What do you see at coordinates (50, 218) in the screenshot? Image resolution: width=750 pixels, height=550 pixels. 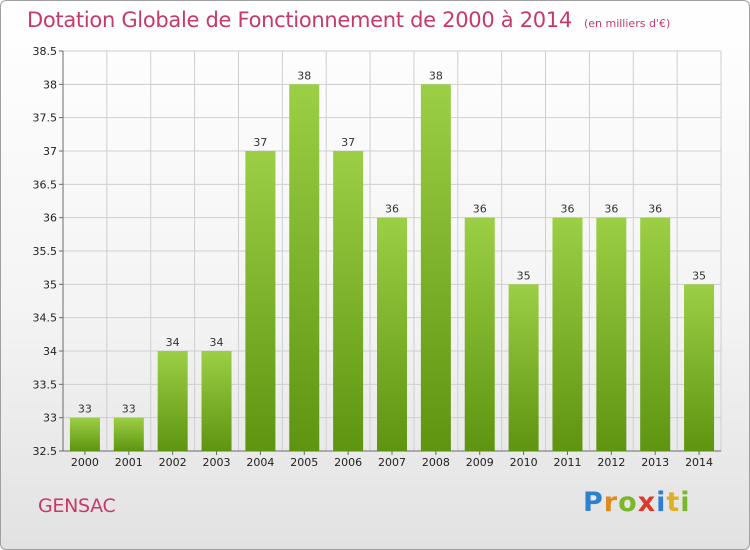 I see `y-tick-label: 36` at bounding box center [50, 218].